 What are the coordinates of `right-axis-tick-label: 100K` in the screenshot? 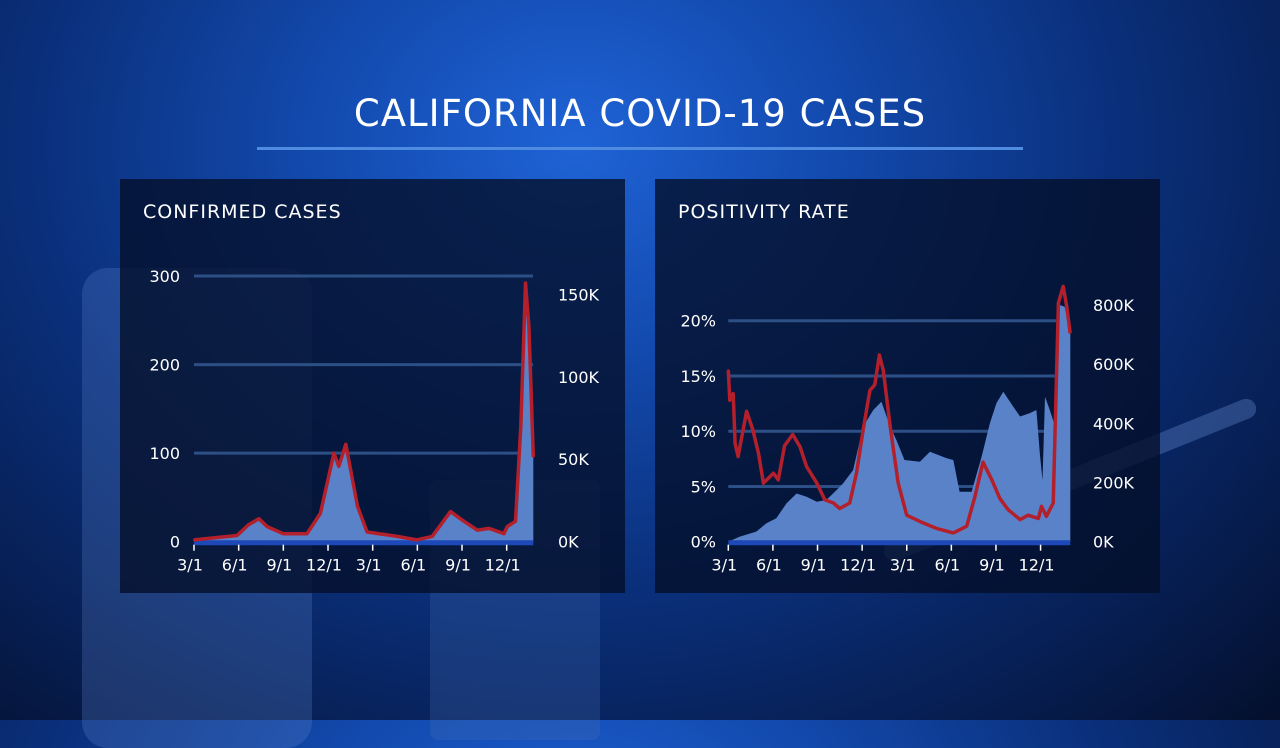 It's located at (579, 377).